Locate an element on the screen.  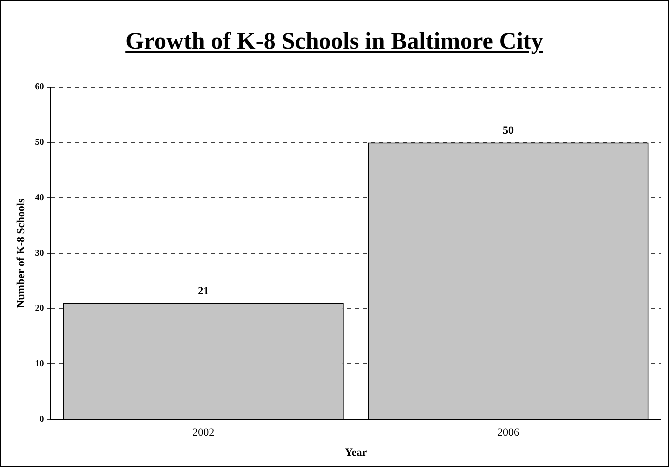
data-label: 21 is located at coordinates (204, 292).